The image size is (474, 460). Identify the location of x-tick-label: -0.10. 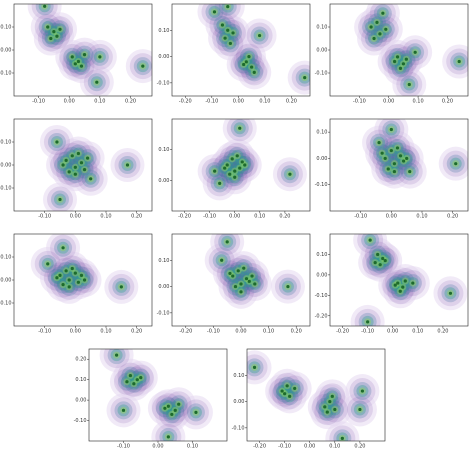
(38, 102).